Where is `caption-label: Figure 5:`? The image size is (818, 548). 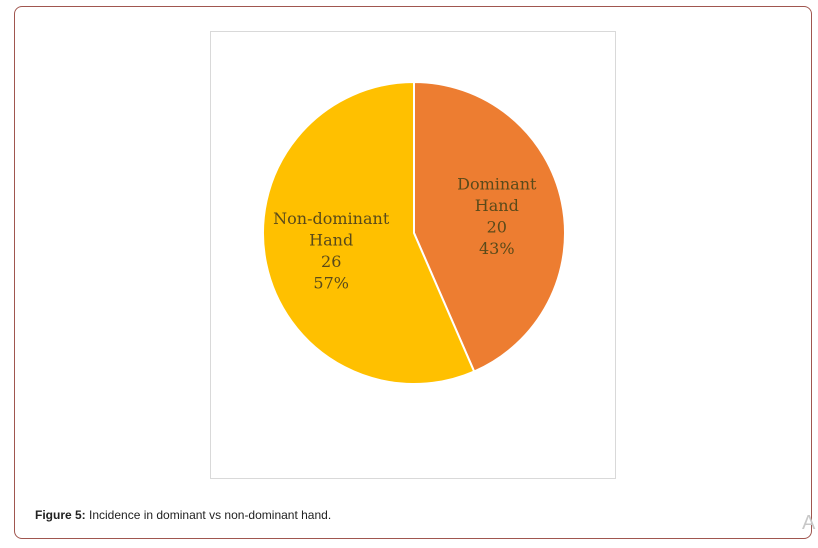 caption-label: Figure 5: is located at coordinates (60, 515).